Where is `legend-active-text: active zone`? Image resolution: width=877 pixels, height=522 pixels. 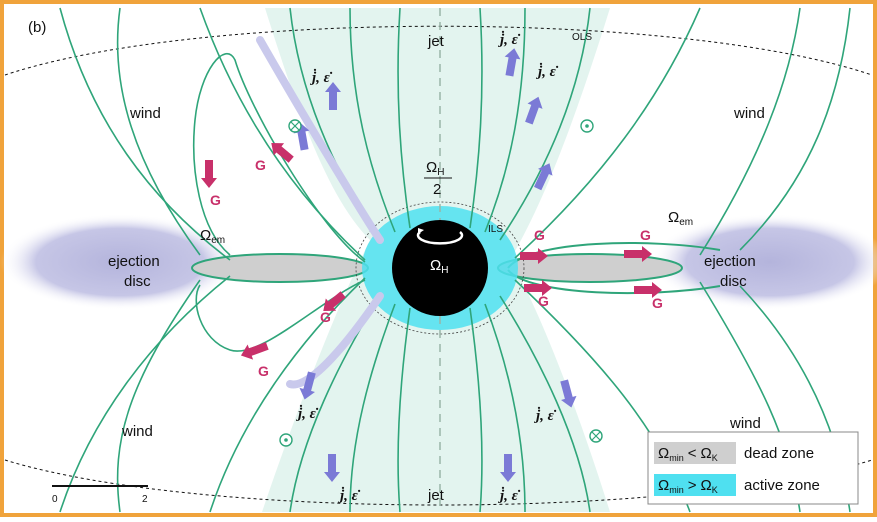
legend-active-text: active zone is located at coordinates (782, 485).